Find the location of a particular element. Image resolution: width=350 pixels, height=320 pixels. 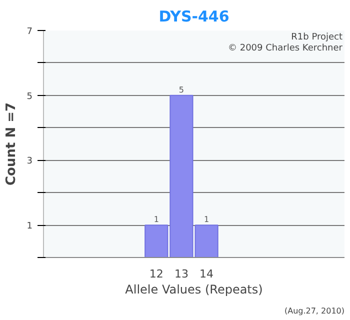

chart-title: DYS-446 is located at coordinates (194, 17).